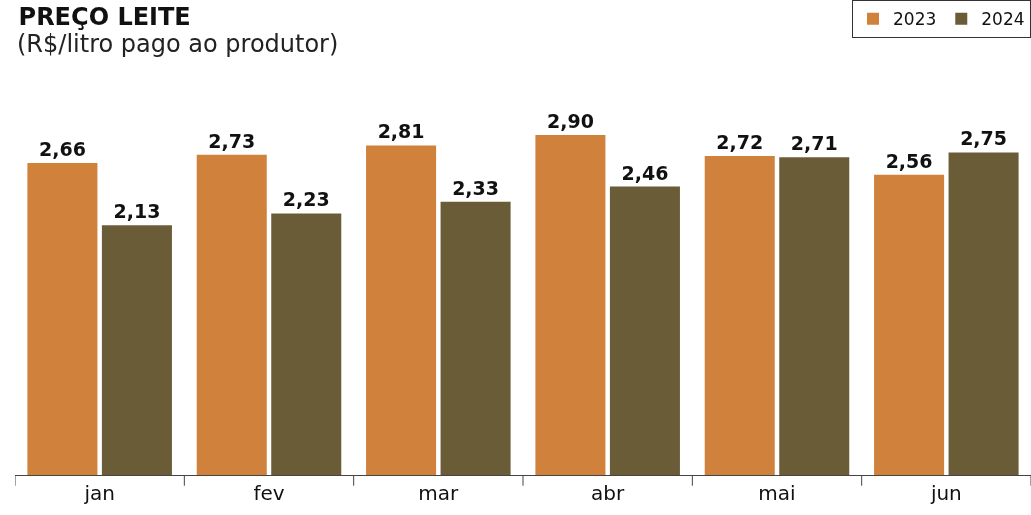 The image size is (1031, 515). Describe the element at coordinates (99, 493) in the screenshot. I see `x-tick-label: jan` at that location.